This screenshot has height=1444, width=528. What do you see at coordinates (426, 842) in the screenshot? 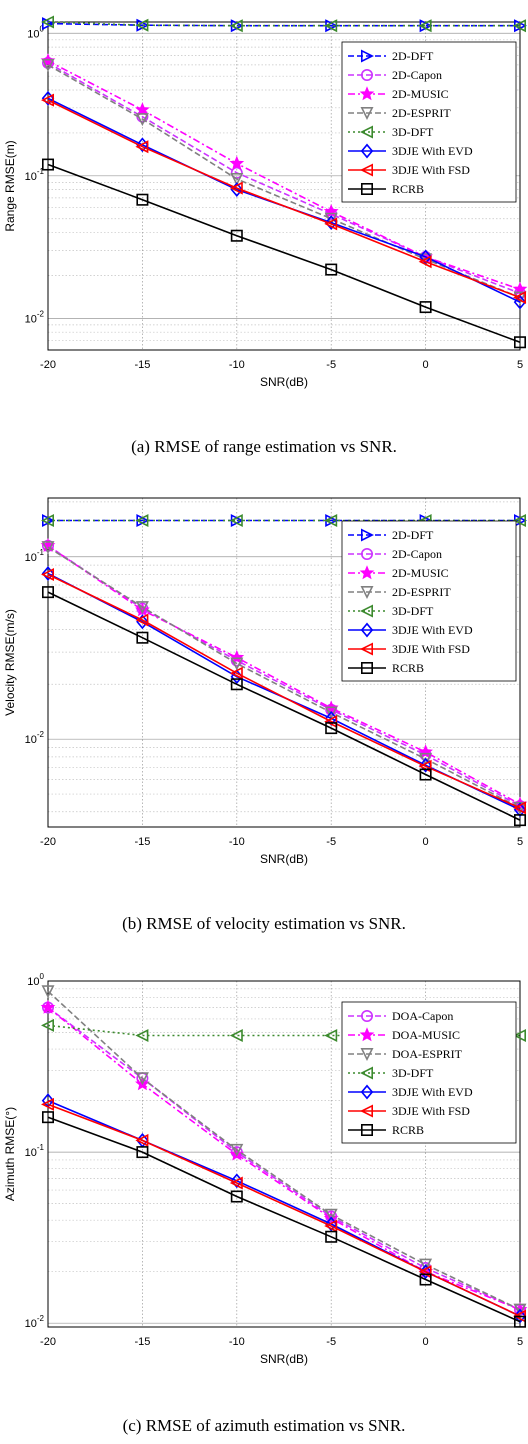
I see `x-tick-label: 0` at bounding box center [426, 842].